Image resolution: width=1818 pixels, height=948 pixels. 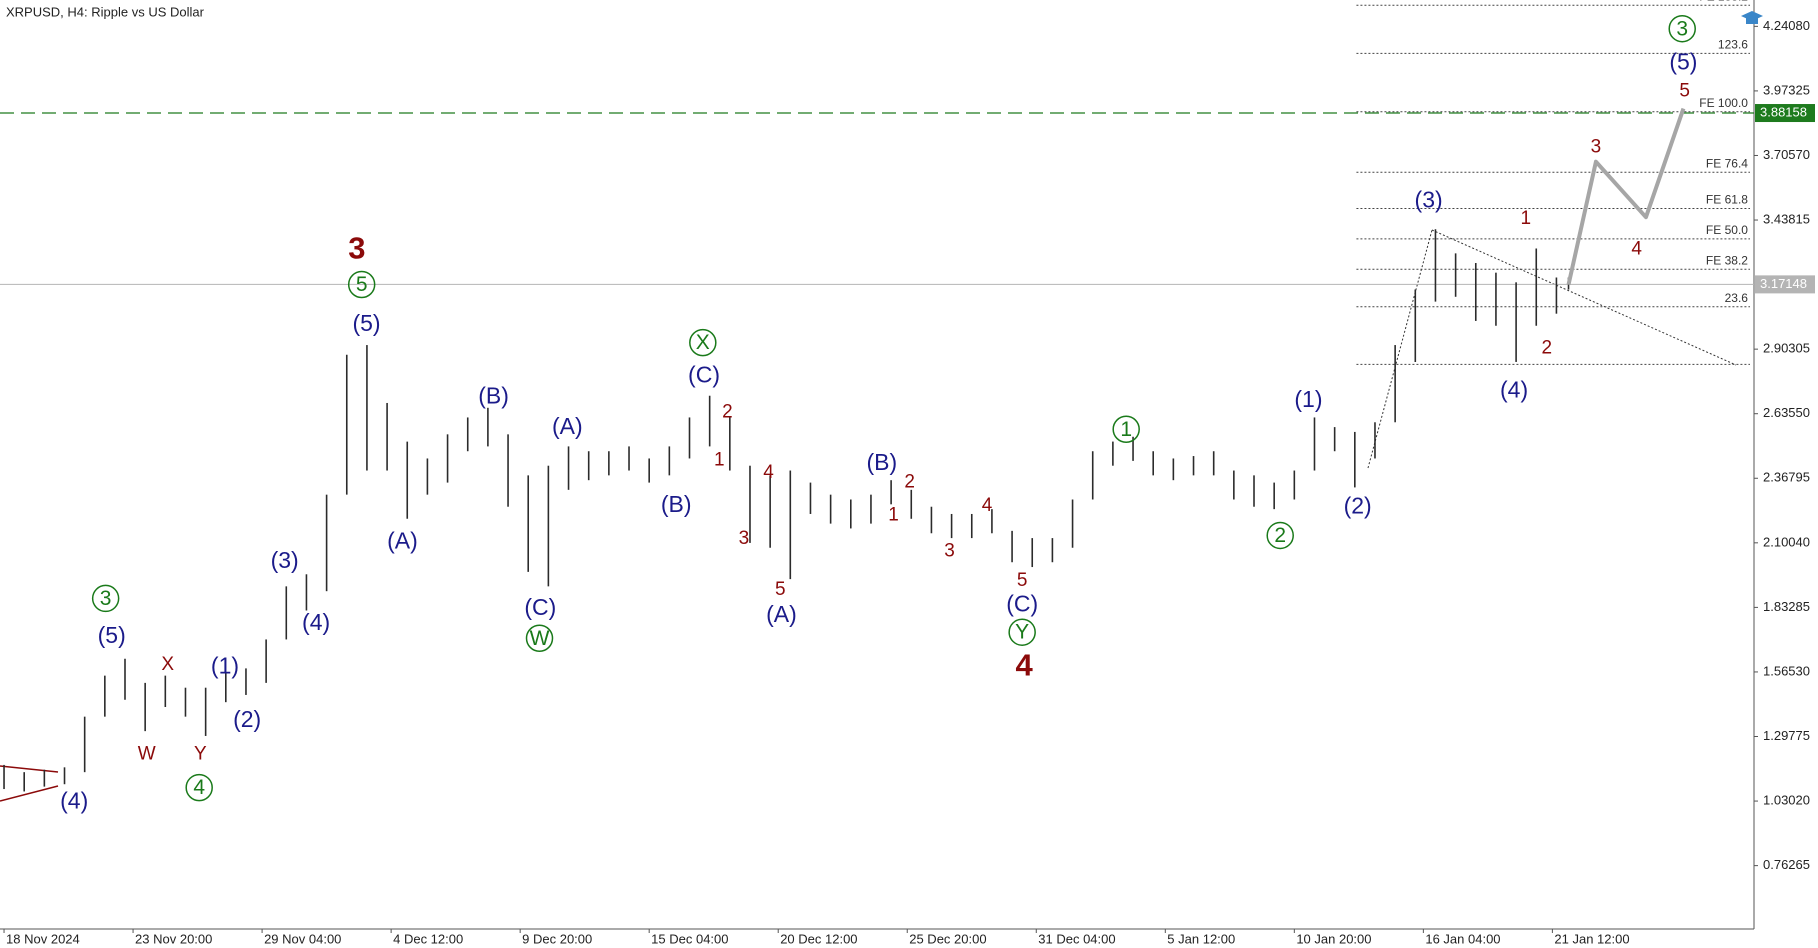 What do you see at coordinates (1786, 412) in the screenshot?
I see `y-tick-label: 2.63550` at bounding box center [1786, 412].